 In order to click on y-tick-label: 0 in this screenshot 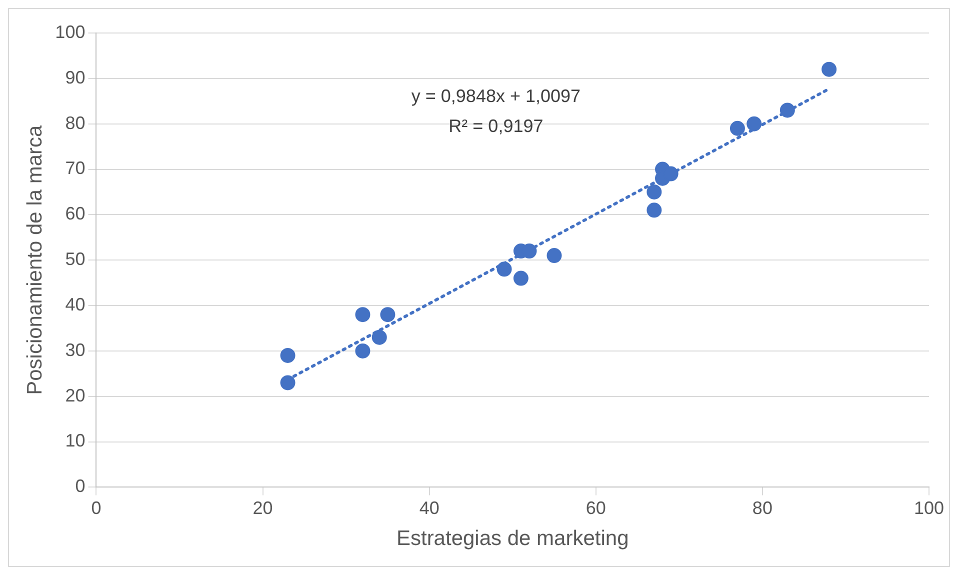, I will do `click(80, 486)`.